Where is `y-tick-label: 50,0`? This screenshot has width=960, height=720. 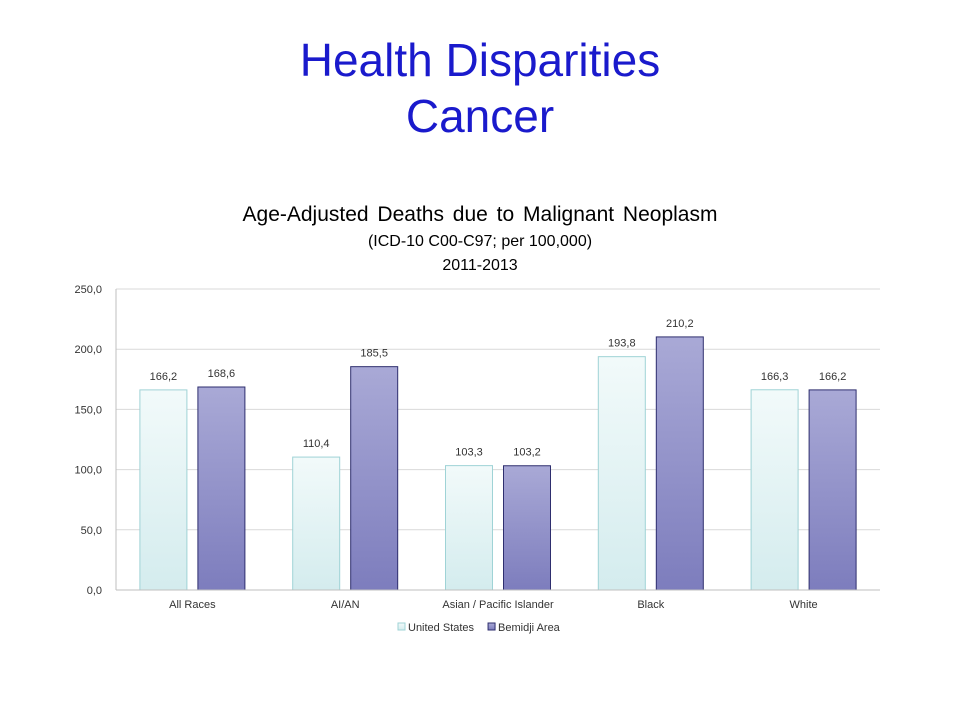
y-tick-label: 50,0 is located at coordinates (91, 531).